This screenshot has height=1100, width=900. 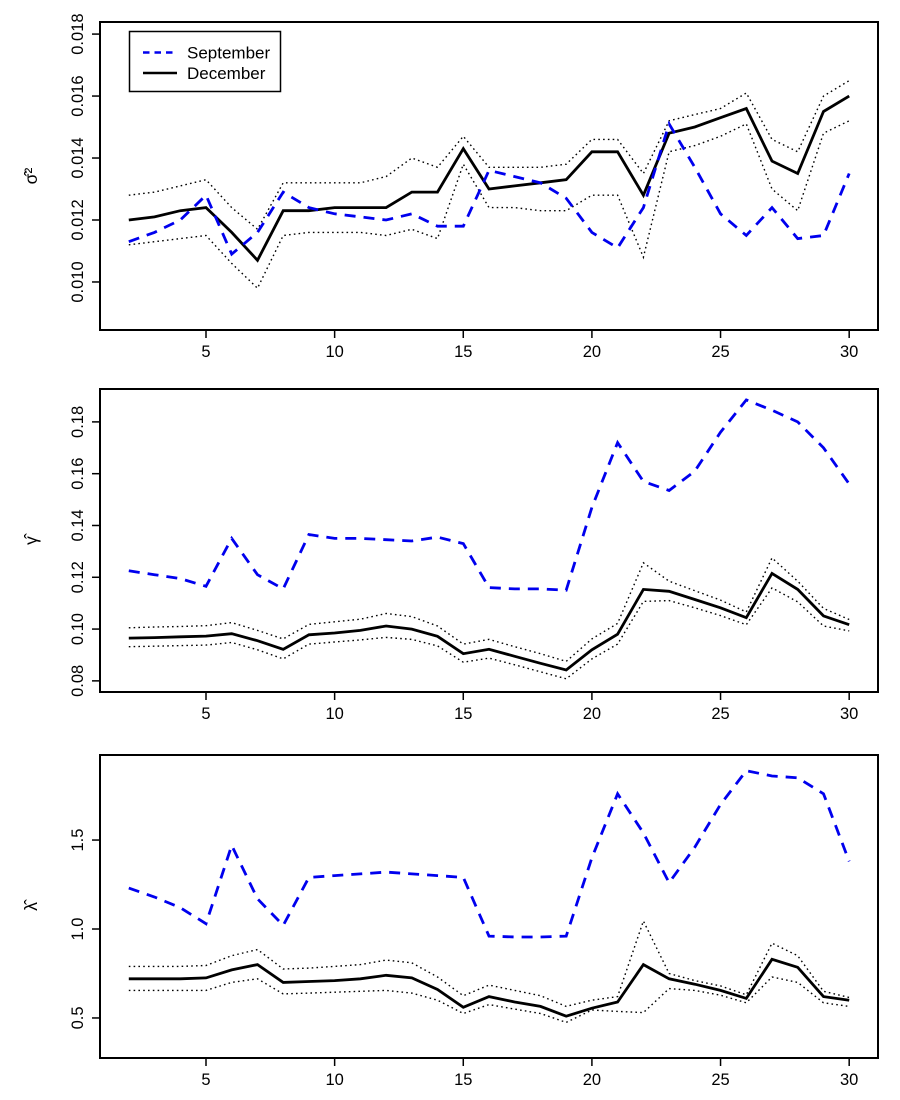 I want to click on y-axis-title: σ̂², so click(x=31, y=176).